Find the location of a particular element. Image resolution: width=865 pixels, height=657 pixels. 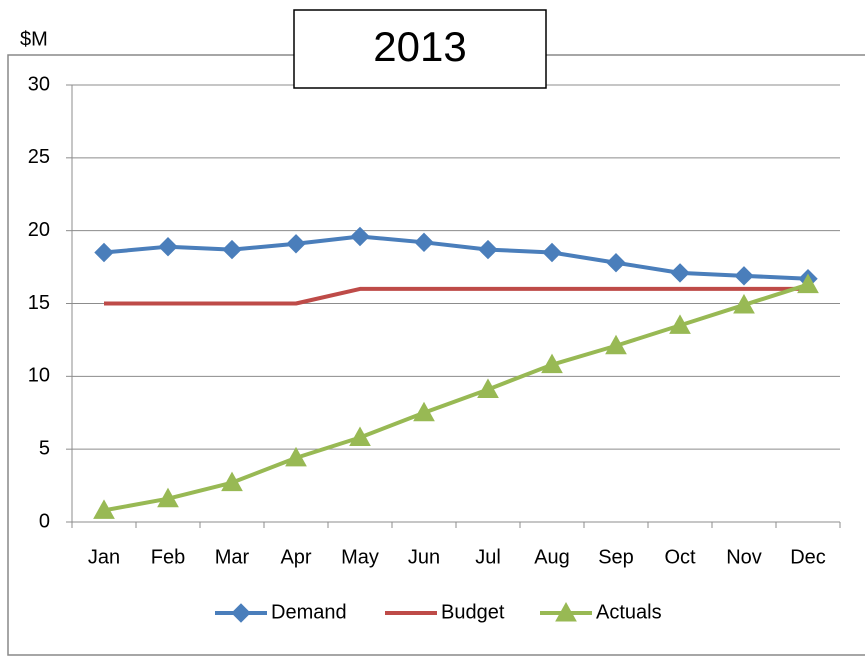

y-tick-label: 10 is located at coordinates (39, 376).